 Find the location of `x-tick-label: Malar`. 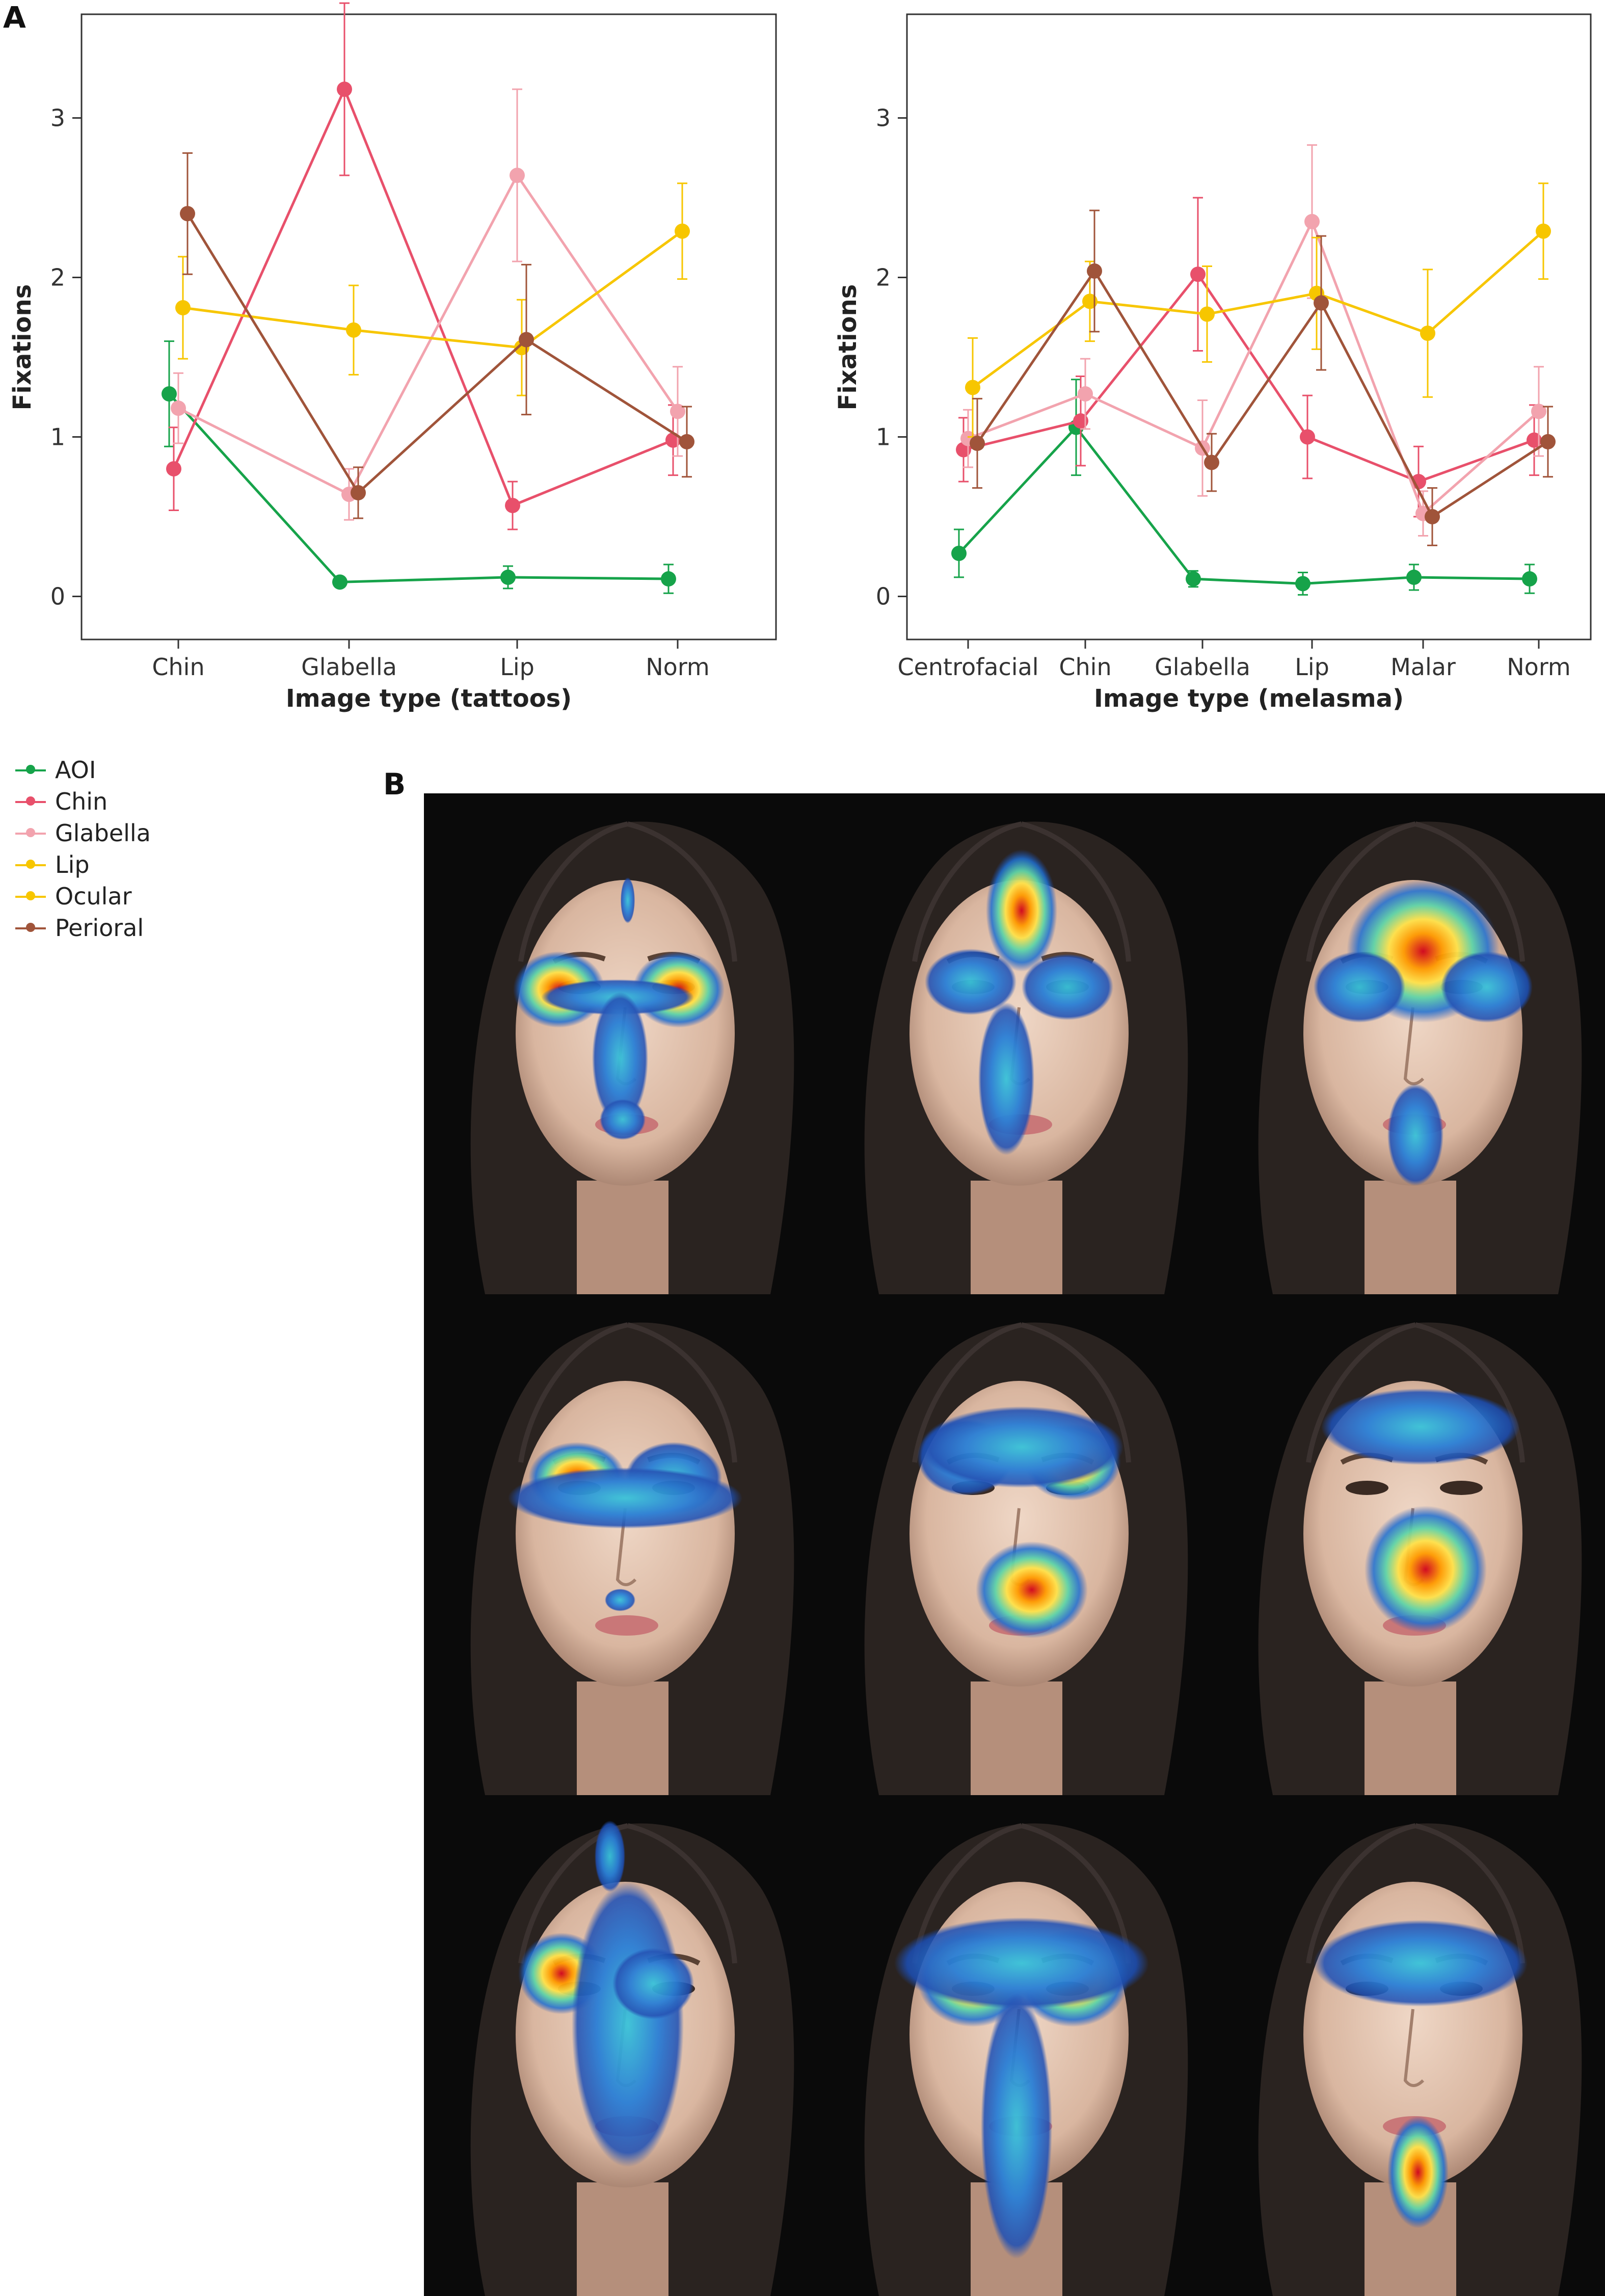

x-tick-label: Malar is located at coordinates (1423, 667).